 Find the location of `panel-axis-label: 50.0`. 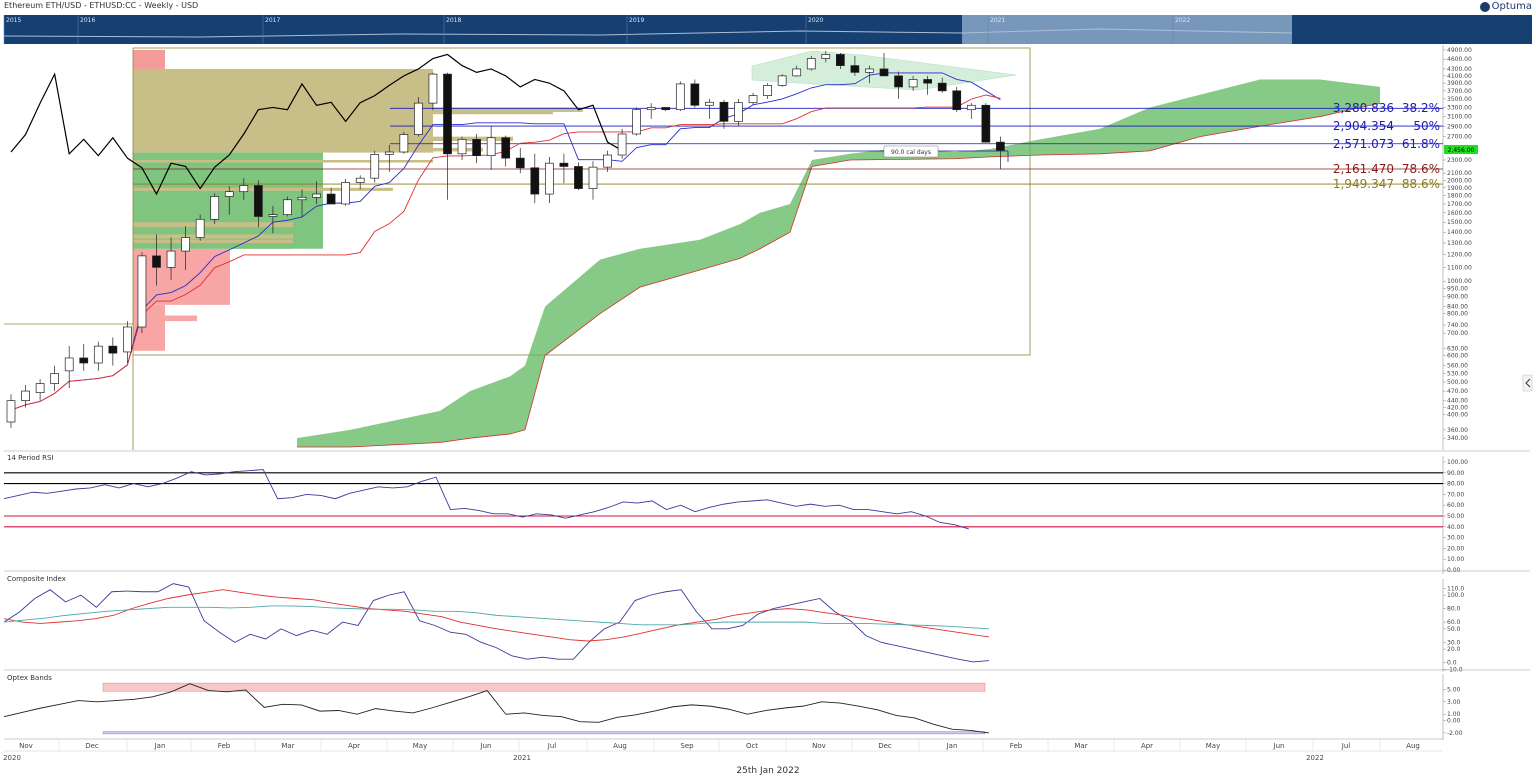

panel-axis-label: 50.0 is located at coordinates (1454, 629).